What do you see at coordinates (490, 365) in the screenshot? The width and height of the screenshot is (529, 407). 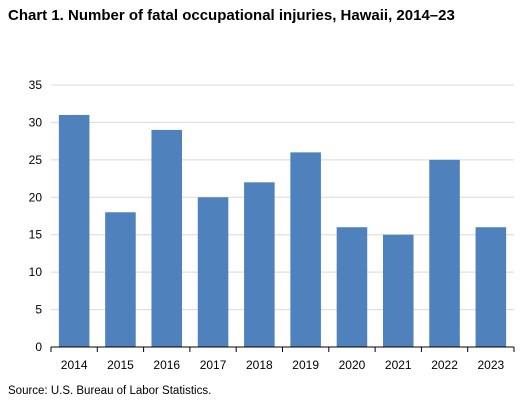 I see `x-tick-label: 2023` at bounding box center [490, 365].